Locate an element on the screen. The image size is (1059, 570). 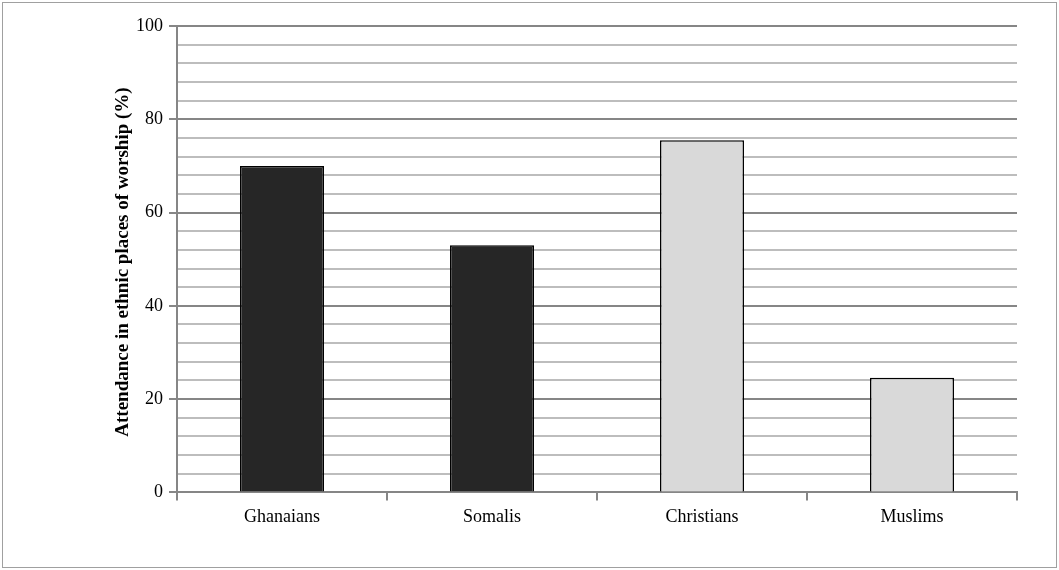
y-axis-title: Attendance in ethnic places of worship (%) is located at coordinates (121, 262).